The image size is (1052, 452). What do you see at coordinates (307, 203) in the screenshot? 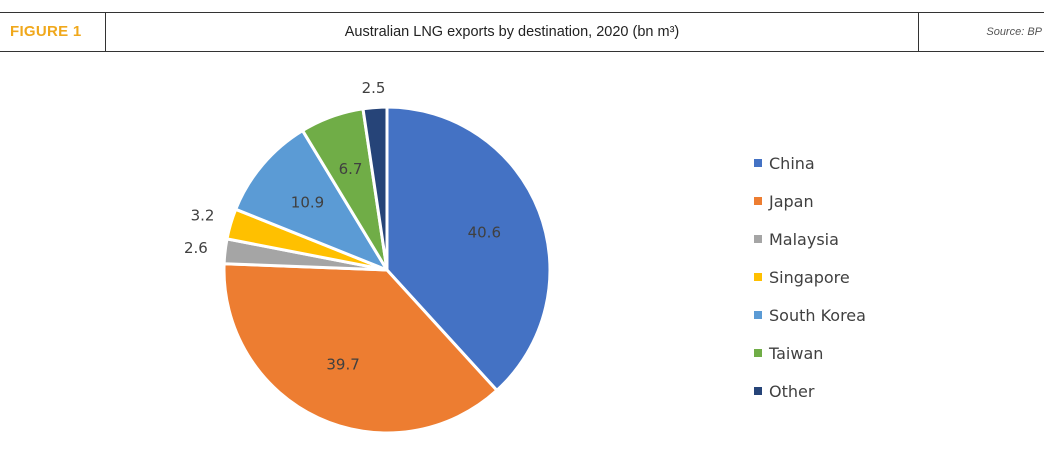
I see `data-label-south-korea: 10.9` at bounding box center [307, 203].